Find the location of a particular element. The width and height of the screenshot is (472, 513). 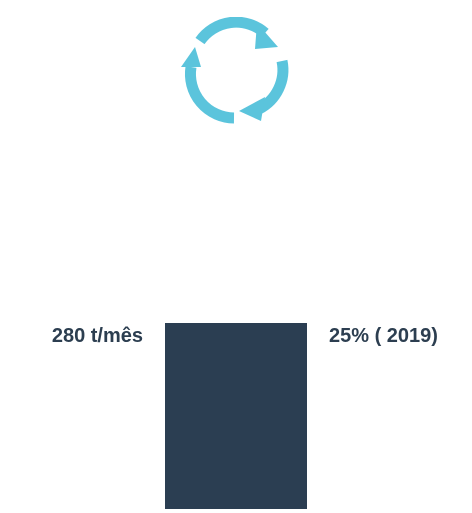

right-stat-value: 25% ( 2019) is located at coordinates (383, 336).